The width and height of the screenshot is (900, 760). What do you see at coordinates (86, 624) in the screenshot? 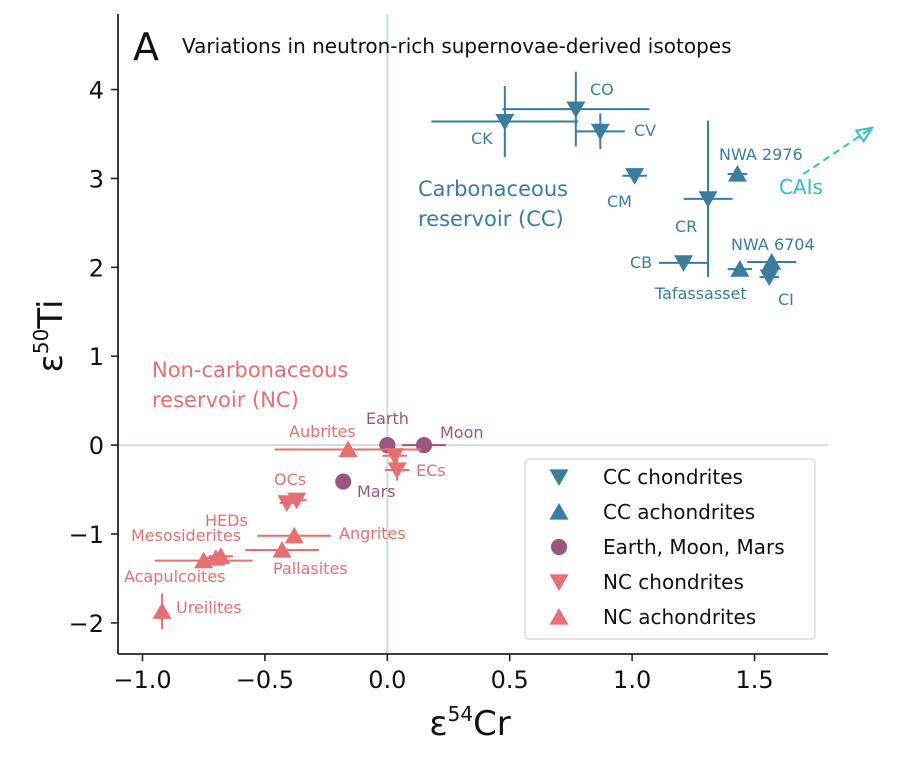
I see `y-tick-label: −2` at bounding box center [86, 624].